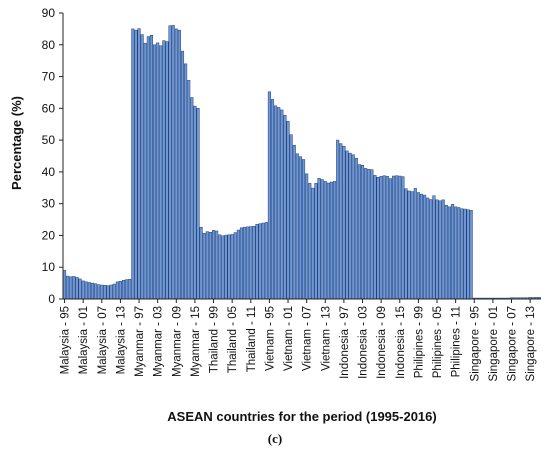 Image resolution: width=550 pixels, height=459 pixels. What do you see at coordinates (121, 340) in the screenshot?
I see `x-tick-label: Malaysia - 13` at bounding box center [121, 340].